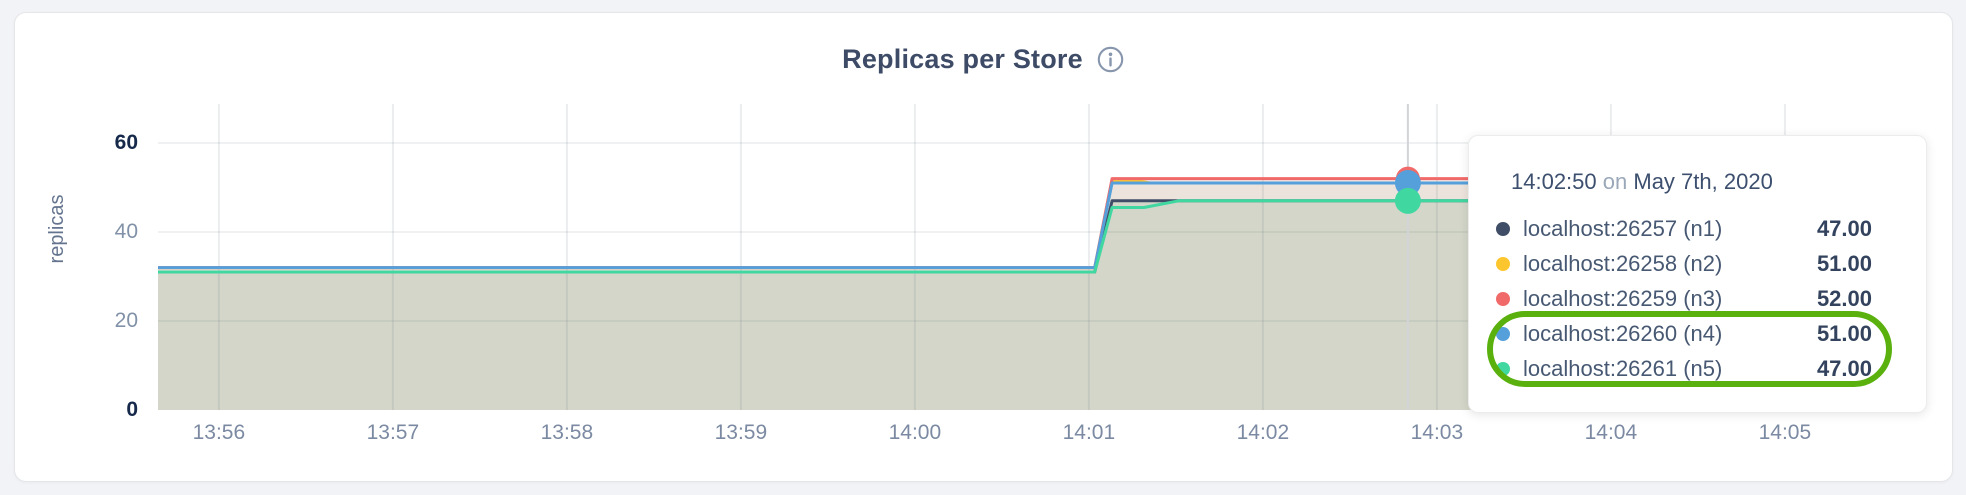 This screenshot has height=495, width=1966. I want to click on tooltip-row: localhost:26258 (n2) 51.00, so click(1697, 264).